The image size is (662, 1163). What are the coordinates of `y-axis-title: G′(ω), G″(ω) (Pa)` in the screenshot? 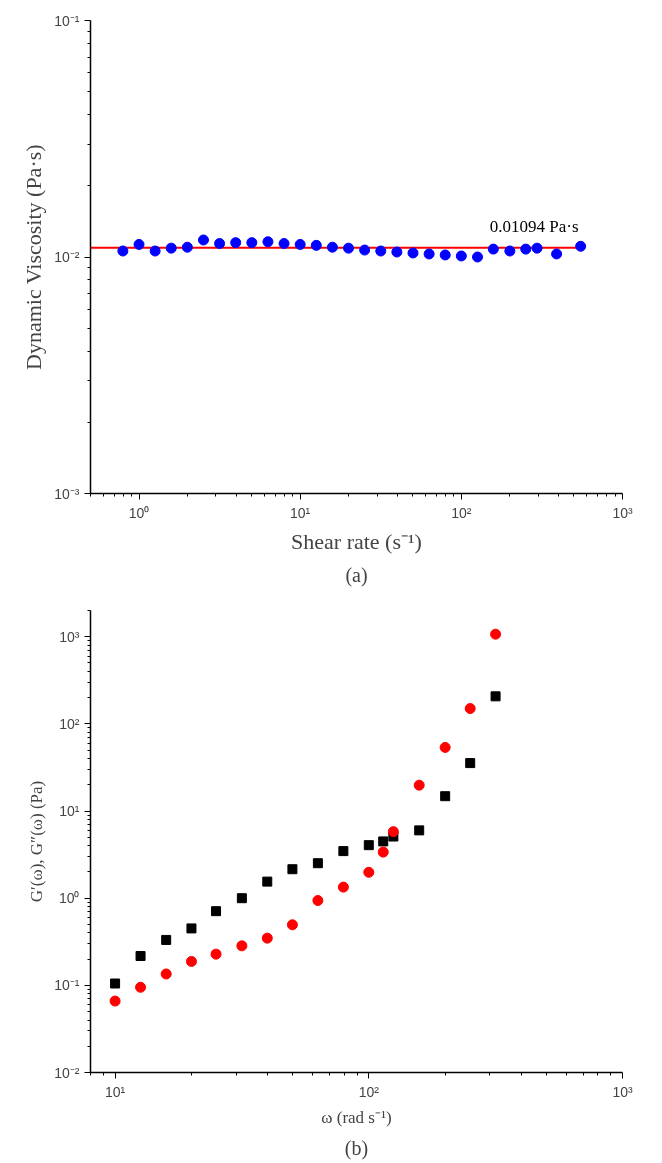 It's located at (37, 841).